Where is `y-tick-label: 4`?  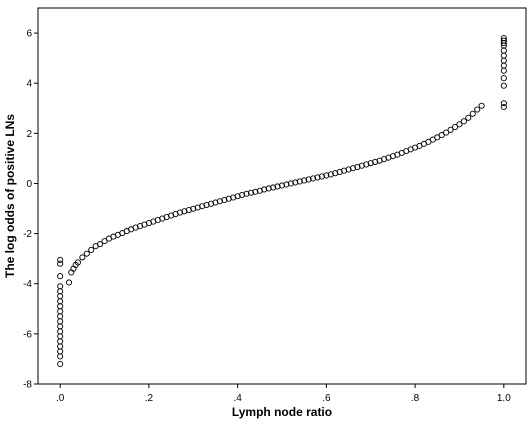 y-tick-label: 4 is located at coordinates (29, 84).